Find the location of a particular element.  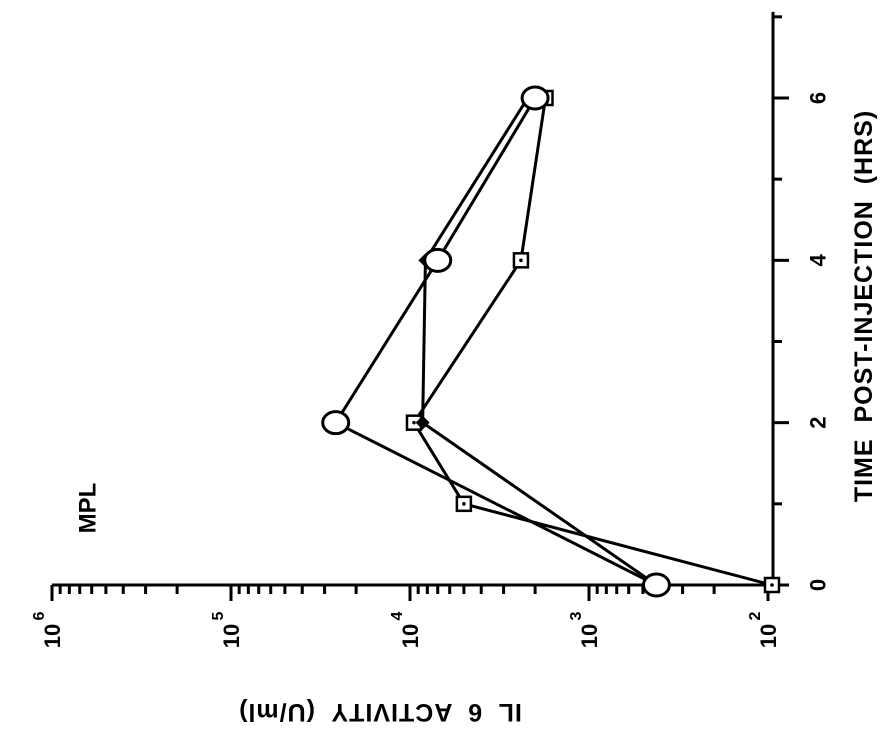

y-axis-title: IL 6 ACTIVITY (U/ml) is located at coordinates (380, 712).